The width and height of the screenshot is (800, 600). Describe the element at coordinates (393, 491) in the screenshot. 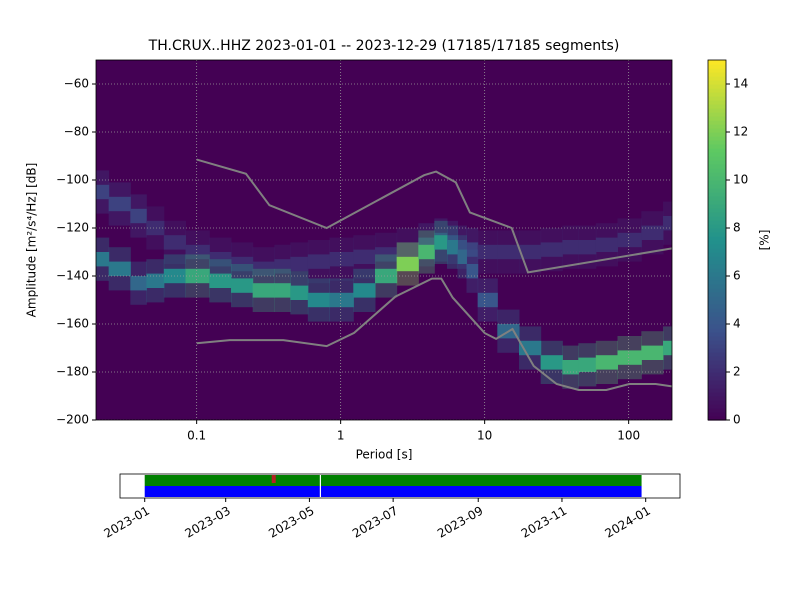

I see `coverage-bar` at that location.